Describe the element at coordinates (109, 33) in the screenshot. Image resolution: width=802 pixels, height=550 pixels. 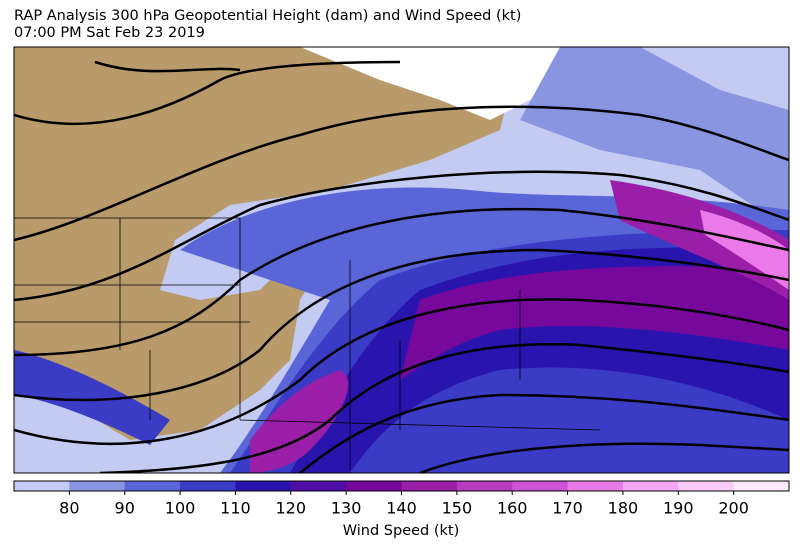
I see `subtitle: 07:00 PM Sat Feb 23 2019` at that location.